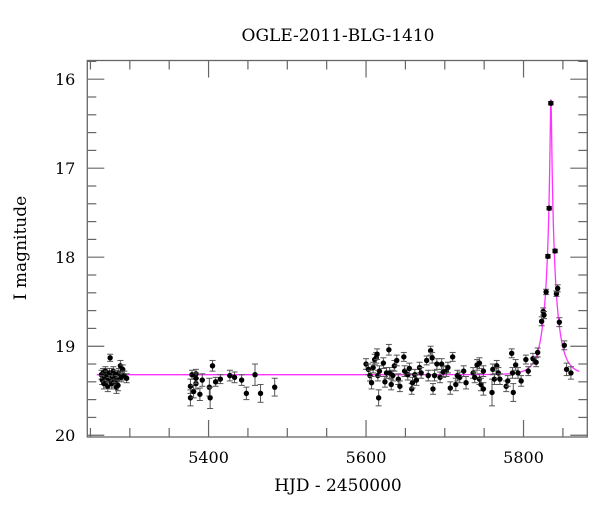 The width and height of the screenshot is (600, 512). I want to click on x-tick-label: 5600, so click(366, 457).